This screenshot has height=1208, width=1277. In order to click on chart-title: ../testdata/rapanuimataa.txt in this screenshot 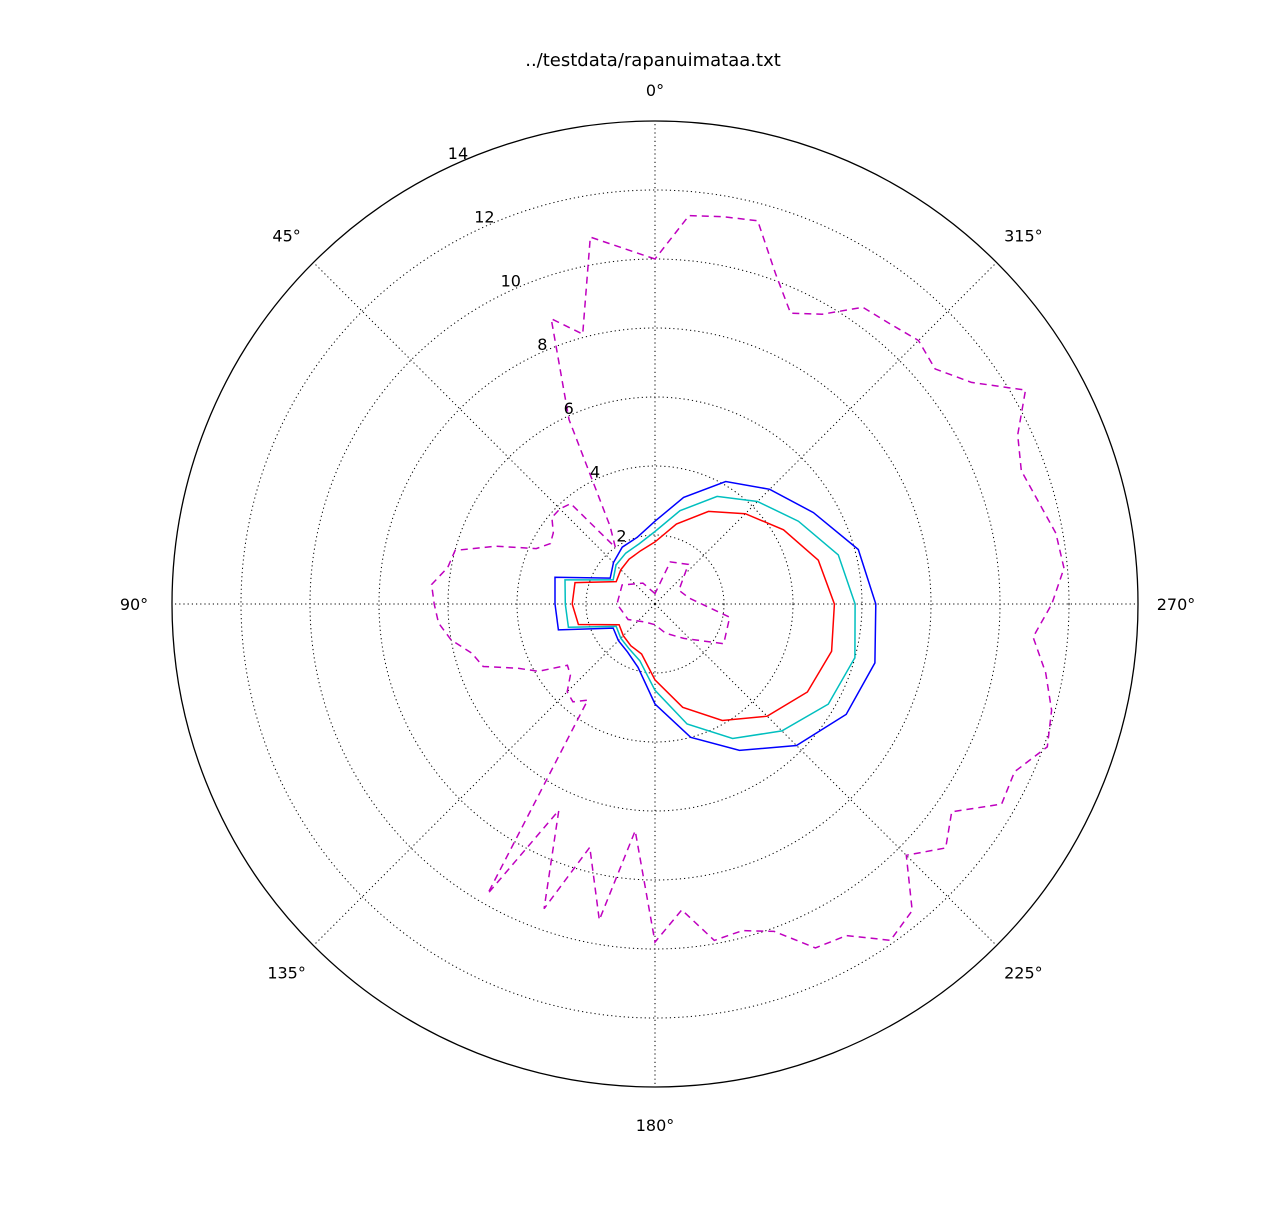, I will do `click(653, 60)`.